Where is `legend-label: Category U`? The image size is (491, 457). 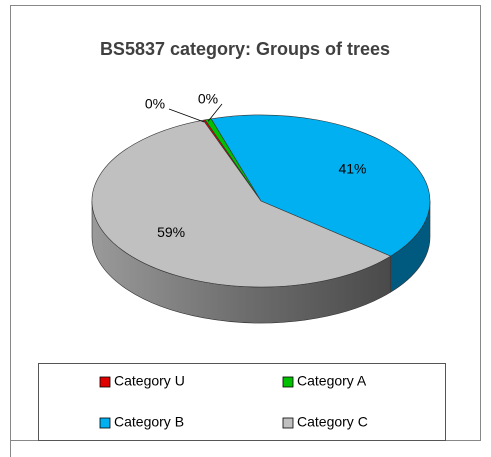 legend-label: Category U is located at coordinates (149, 381).